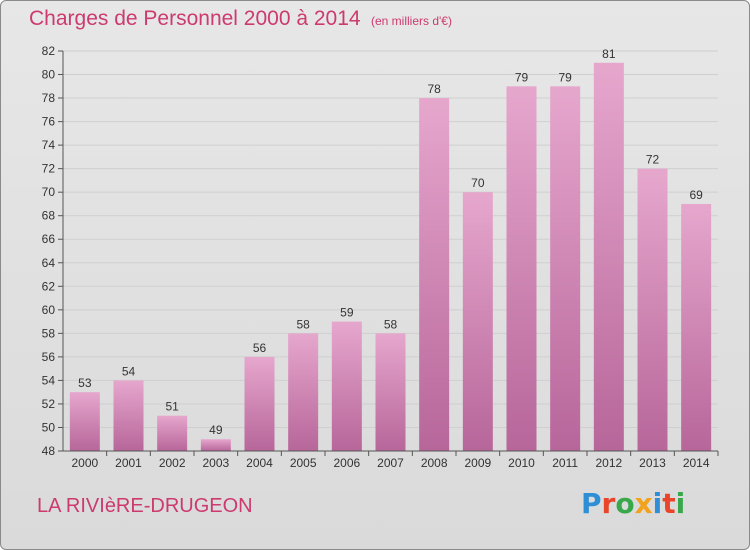 Image resolution: width=750 pixels, height=550 pixels. What do you see at coordinates (390, 463) in the screenshot?
I see `x-tick-label: 2007` at bounding box center [390, 463].